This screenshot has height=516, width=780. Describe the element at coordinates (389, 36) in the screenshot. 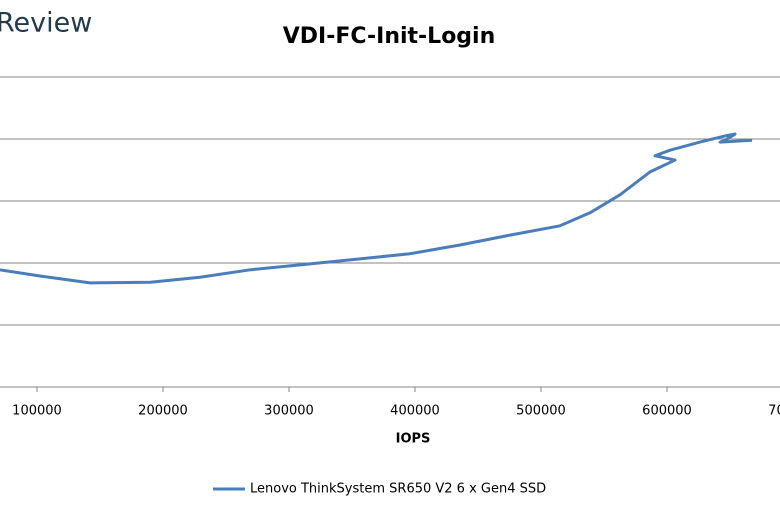

I see `chart-title: VDI-FC-Init-Login` at that location.